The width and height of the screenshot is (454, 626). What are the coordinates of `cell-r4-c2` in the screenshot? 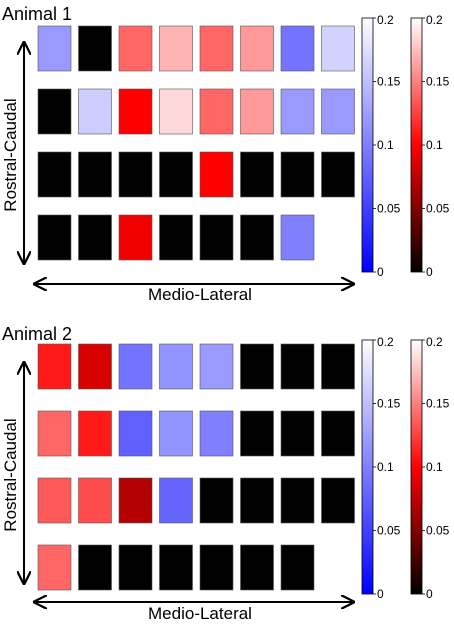 It's located at (95, 567).